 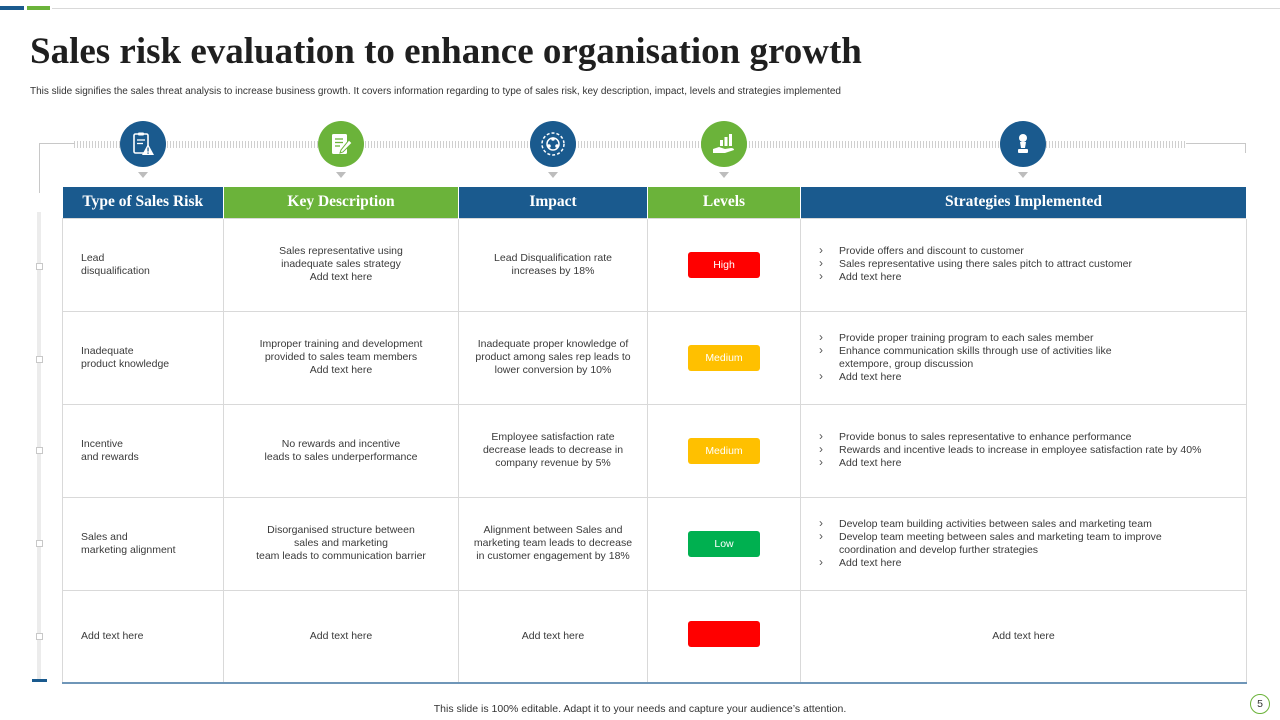 I want to click on impact-line: in customer engagement by 18%, so click(x=553, y=556).